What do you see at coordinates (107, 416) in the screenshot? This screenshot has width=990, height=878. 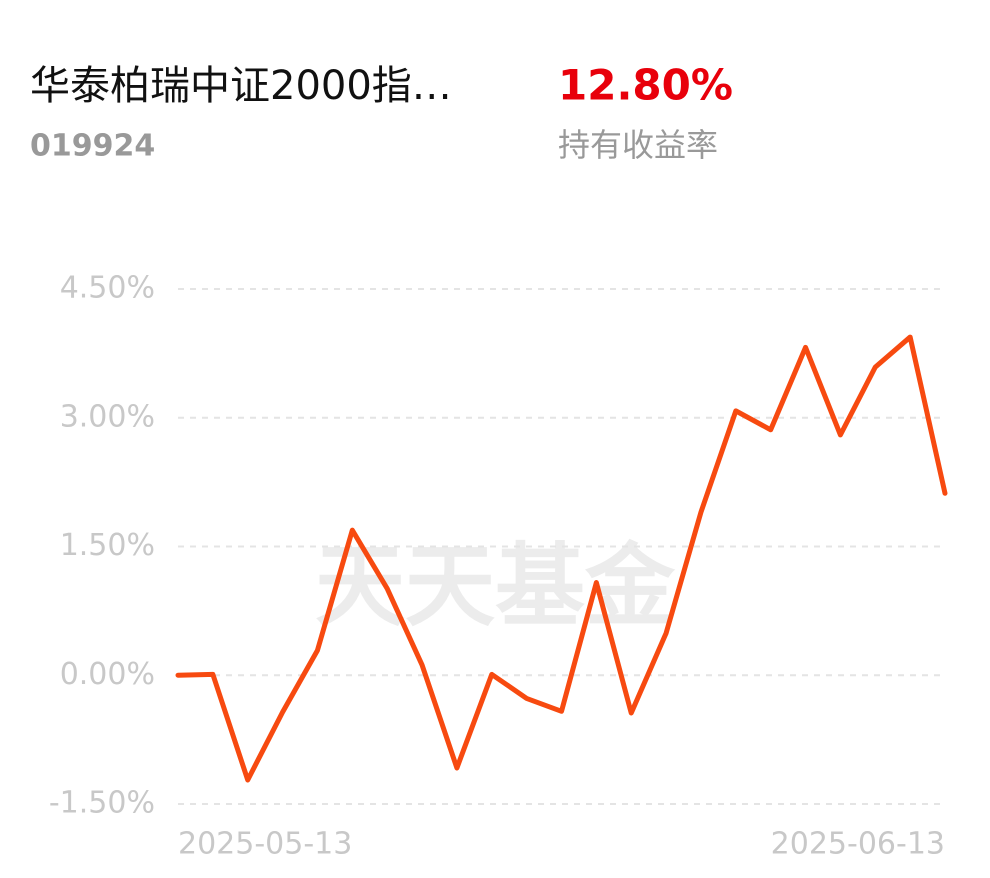 I see `y-tick-label: 3.00%` at bounding box center [107, 416].